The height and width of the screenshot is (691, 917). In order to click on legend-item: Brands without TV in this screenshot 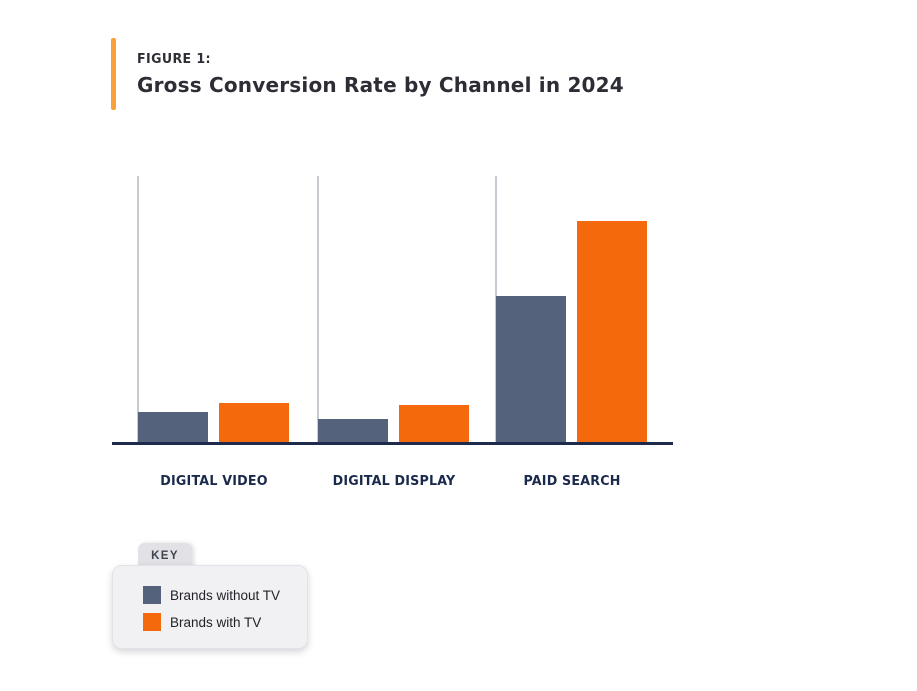, I will do `click(211, 595)`.